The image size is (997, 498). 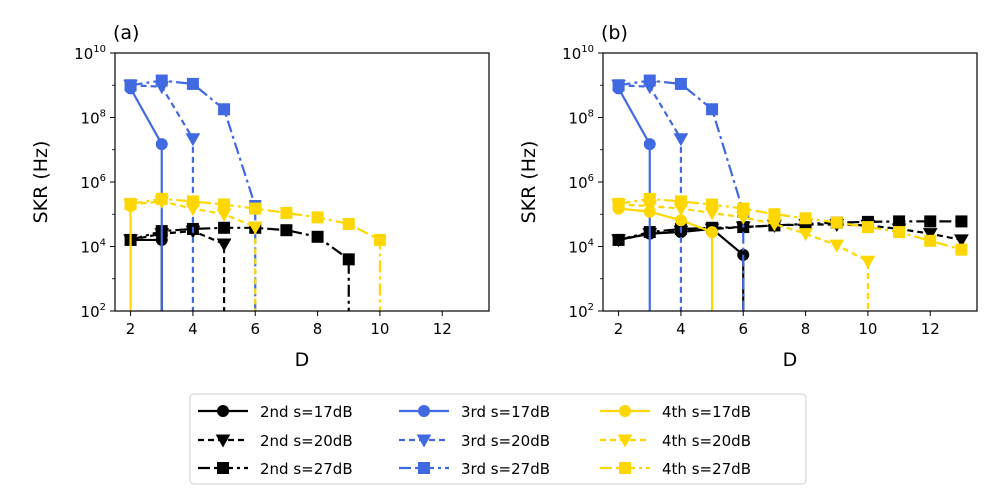 I want to click on legend-entry: 3rd s=20dB, so click(x=474, y=441).